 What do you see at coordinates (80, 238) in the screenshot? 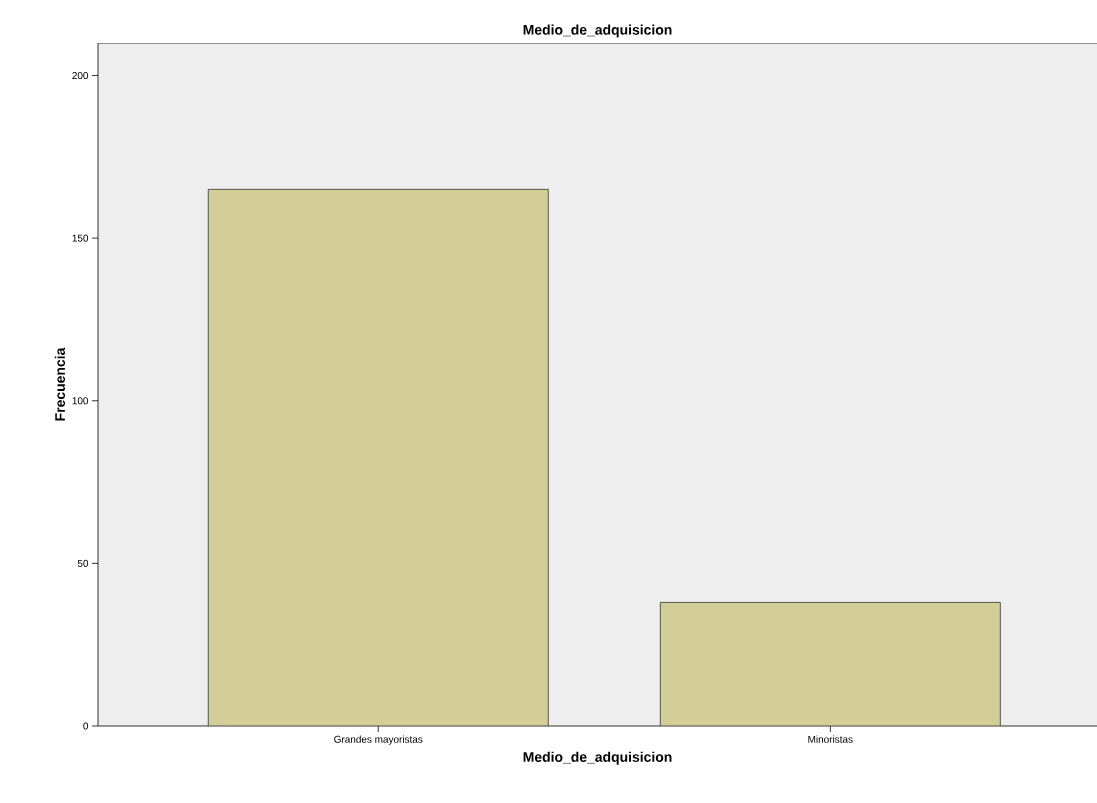
I see `y-tick-label: 150` at bounding box center [80, 238].